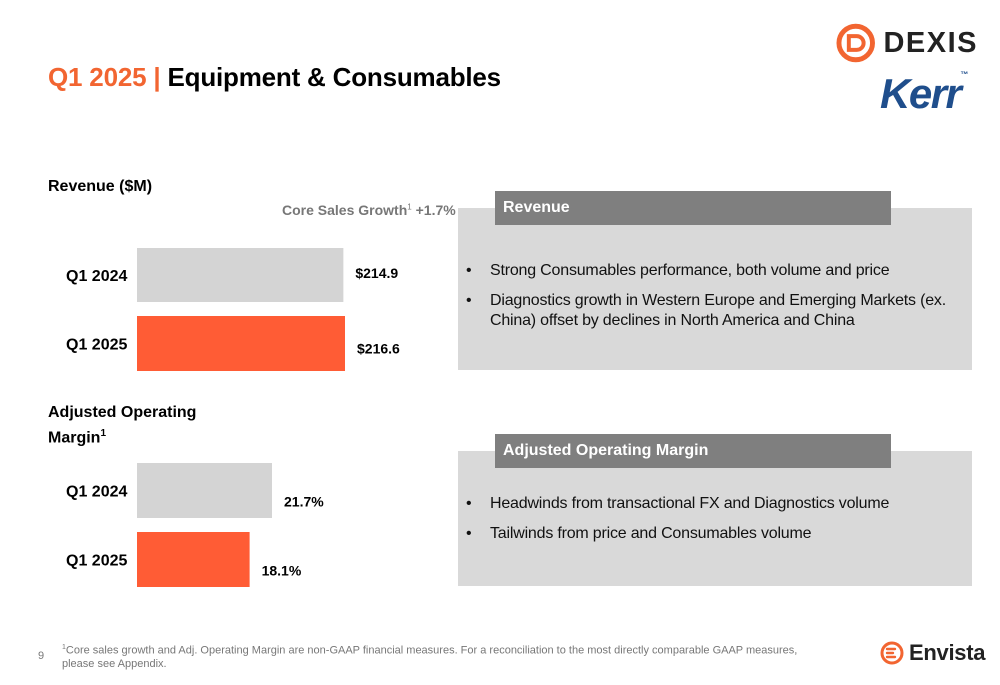 The image size is (1000, 685). Describe the element at coordinates (892, 653) in the screenshot. I see `envista-logo-icon` at that location.